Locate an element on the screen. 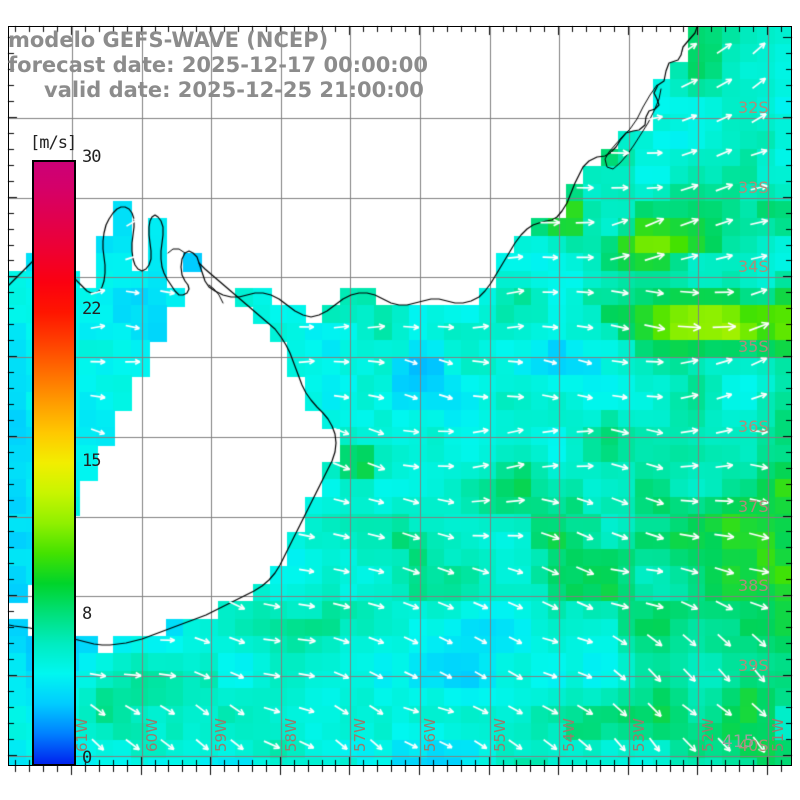  colorbar-tick-8: 8 is located at coordinates (87, 614).